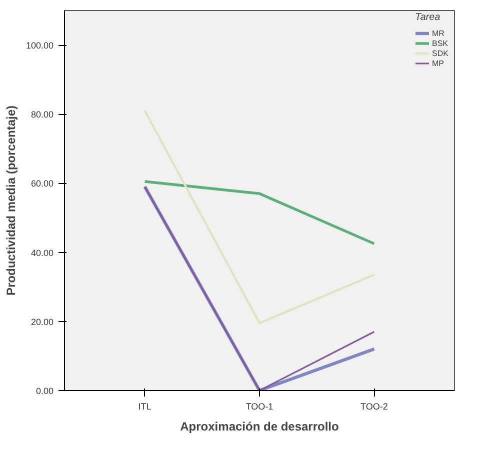 This screenshot has width=495, height=471. Describe the element at coordinates (42, 253) in the screenshot. I see `y-tick-label: 40.00` at that location.